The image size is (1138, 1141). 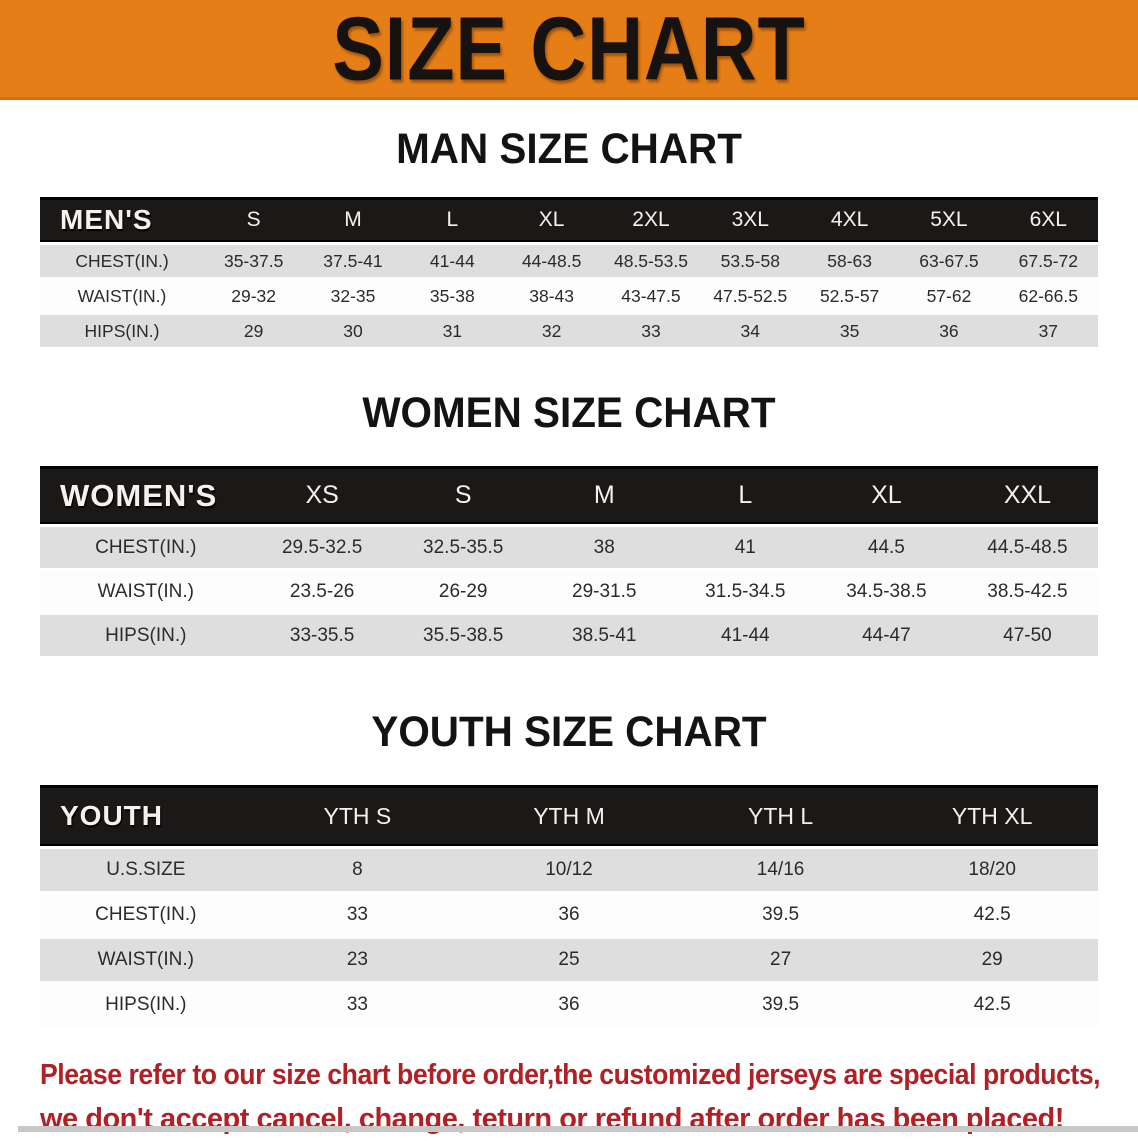 What do you see at coordinates (322, 591) in the screenshot?
I see `size-value-cell: 23.5-26` at bounding box center [322, 591].